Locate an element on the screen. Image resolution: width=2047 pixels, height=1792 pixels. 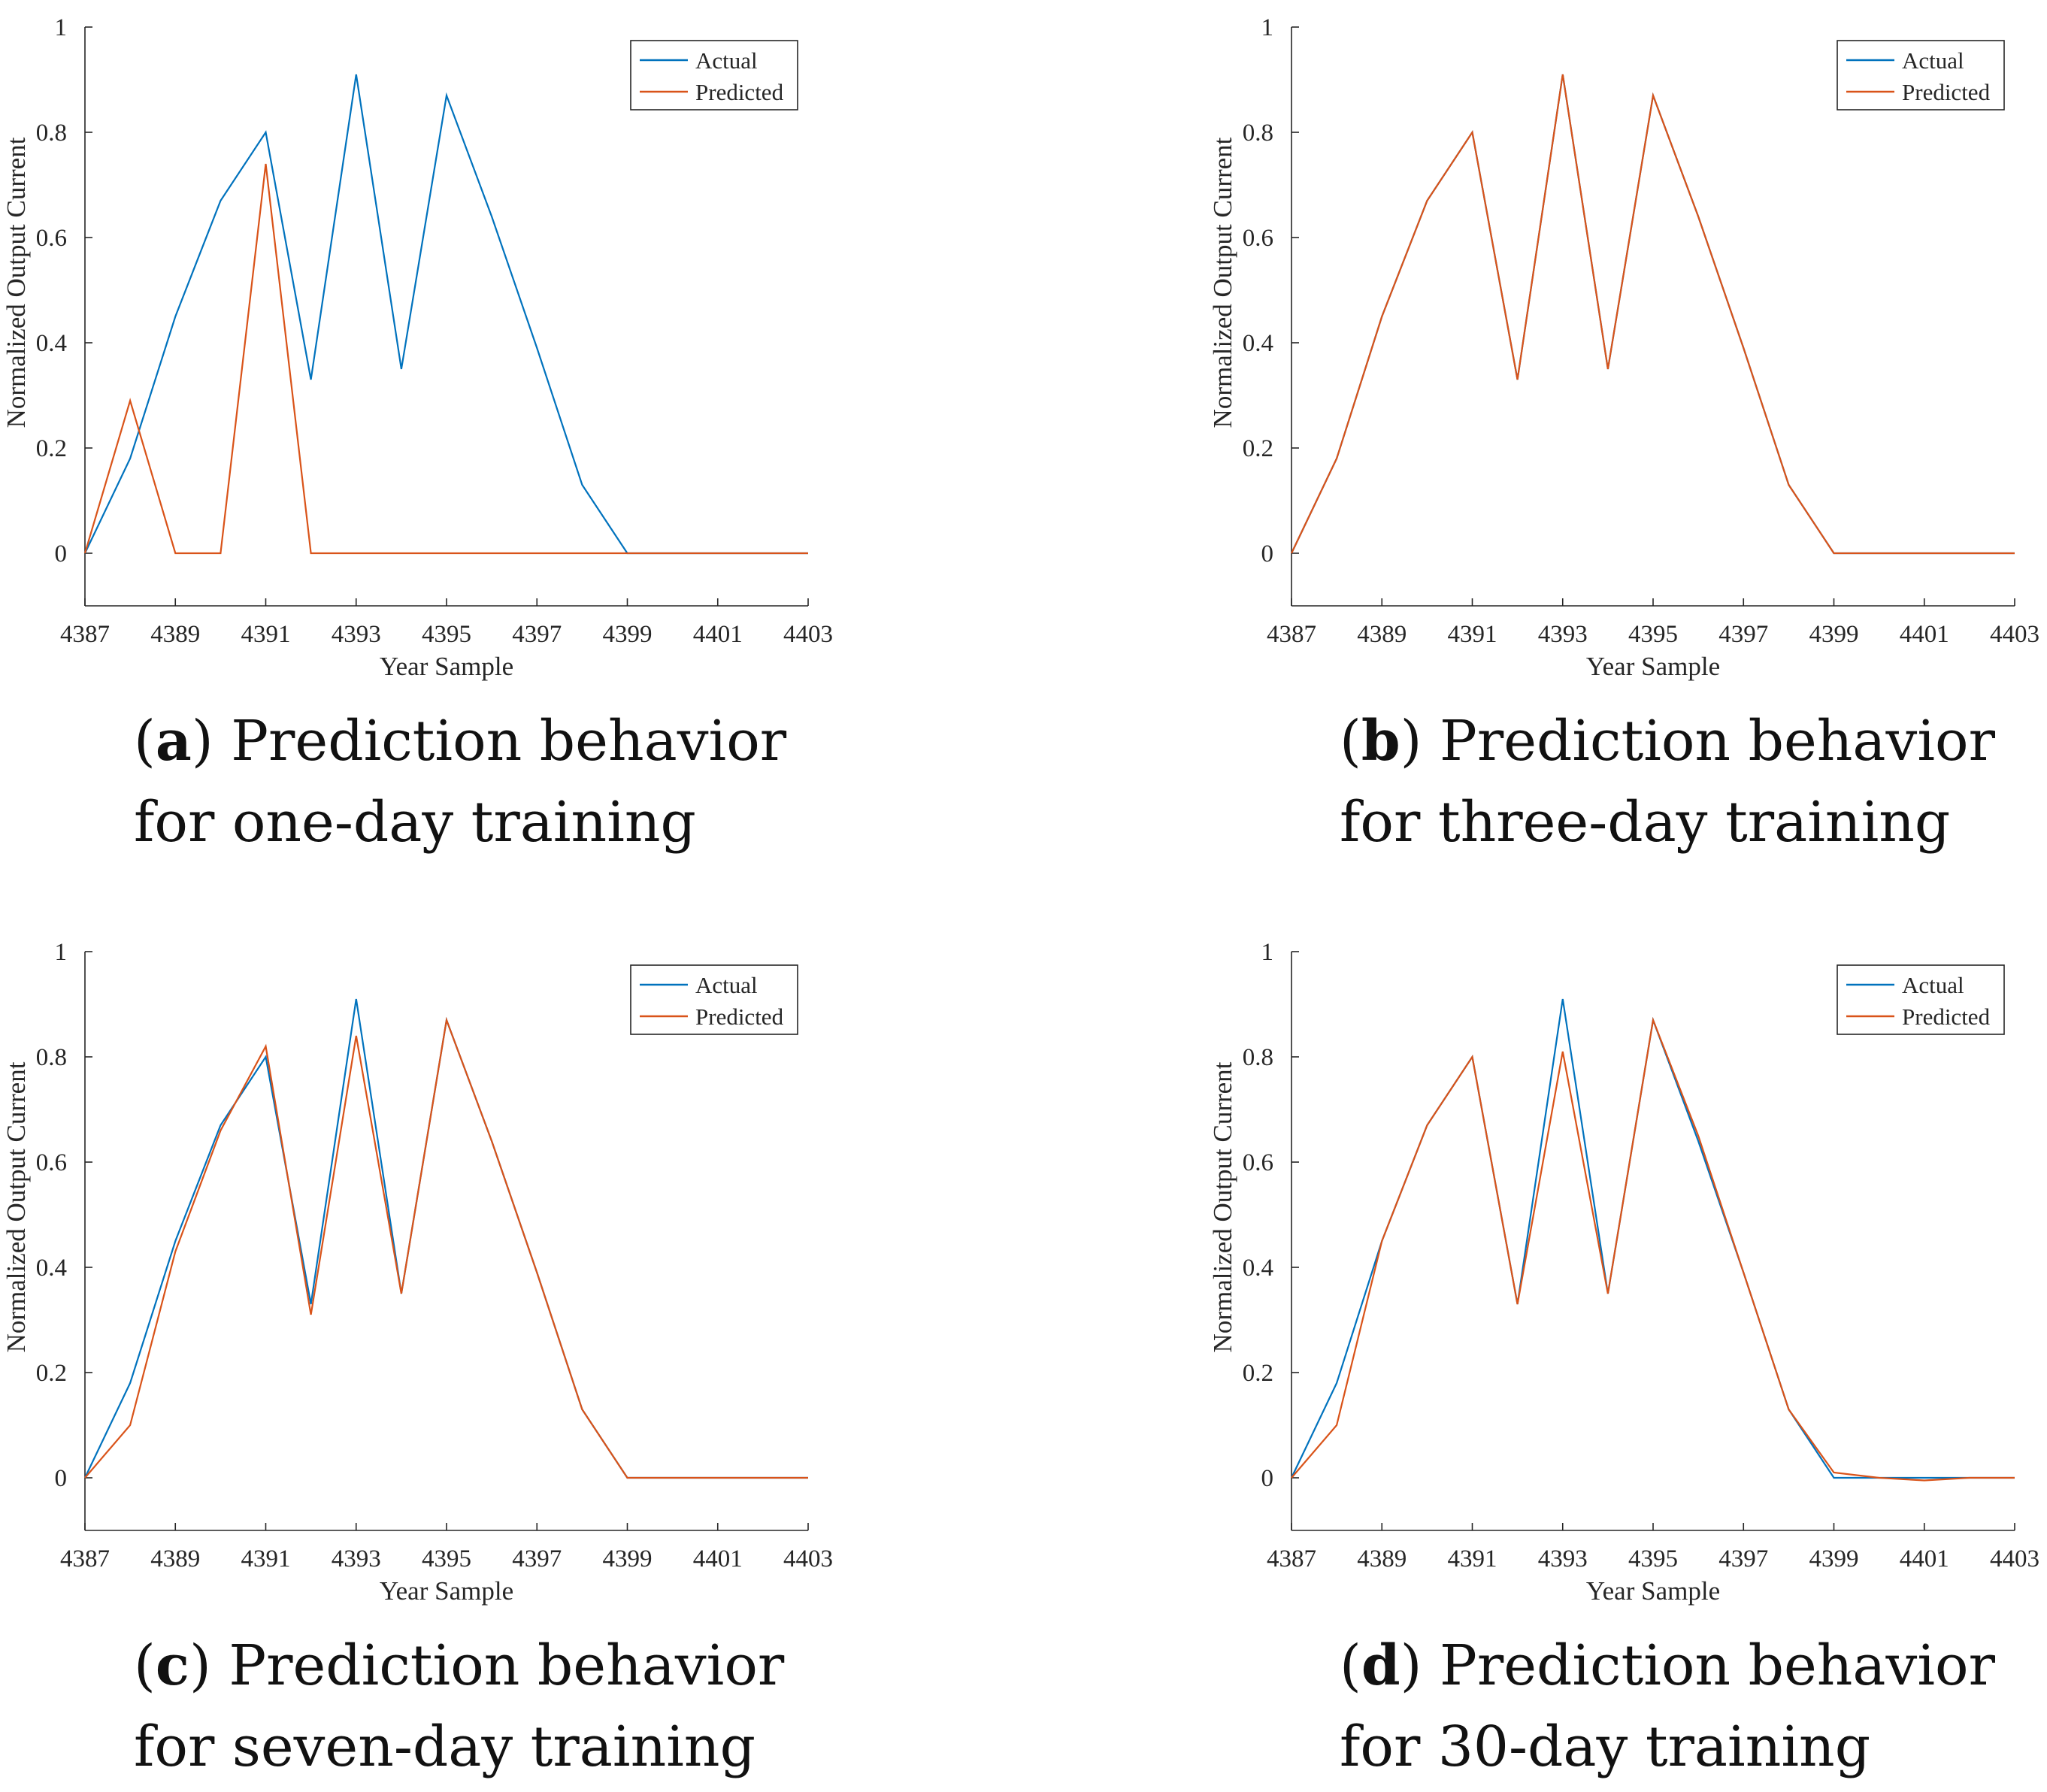
caption-a-tag: a is located at coordinates (173, 741).